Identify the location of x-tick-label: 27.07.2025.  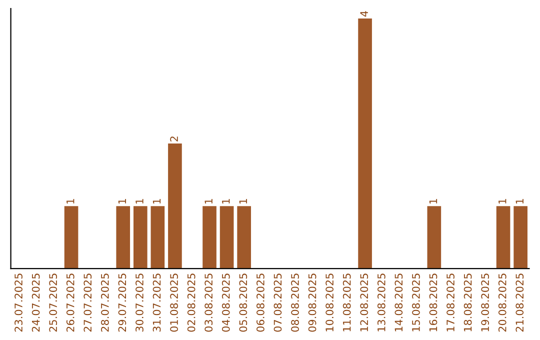
(88, 303).